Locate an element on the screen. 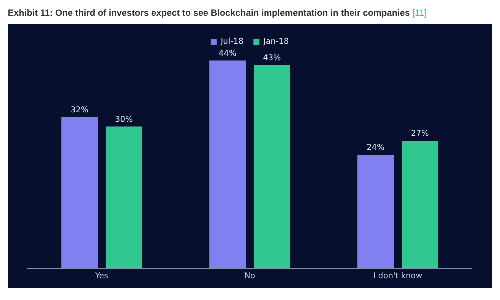 This screenshot has width=500, height=300. x-tick-label: Yes is located at coordinates (101, 275).